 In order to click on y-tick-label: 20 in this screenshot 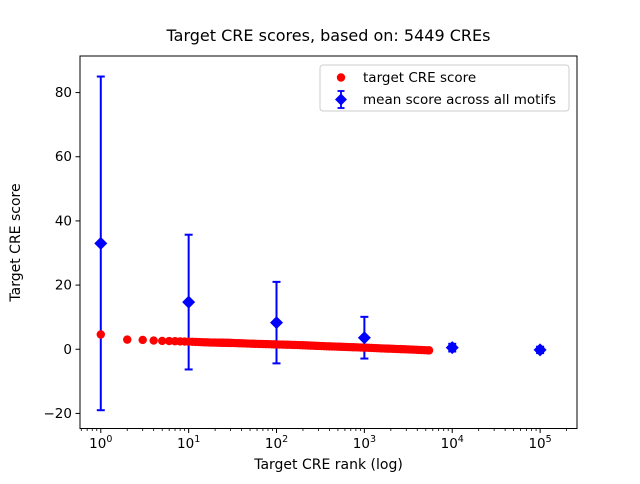, I will do `click(63, 286)`.